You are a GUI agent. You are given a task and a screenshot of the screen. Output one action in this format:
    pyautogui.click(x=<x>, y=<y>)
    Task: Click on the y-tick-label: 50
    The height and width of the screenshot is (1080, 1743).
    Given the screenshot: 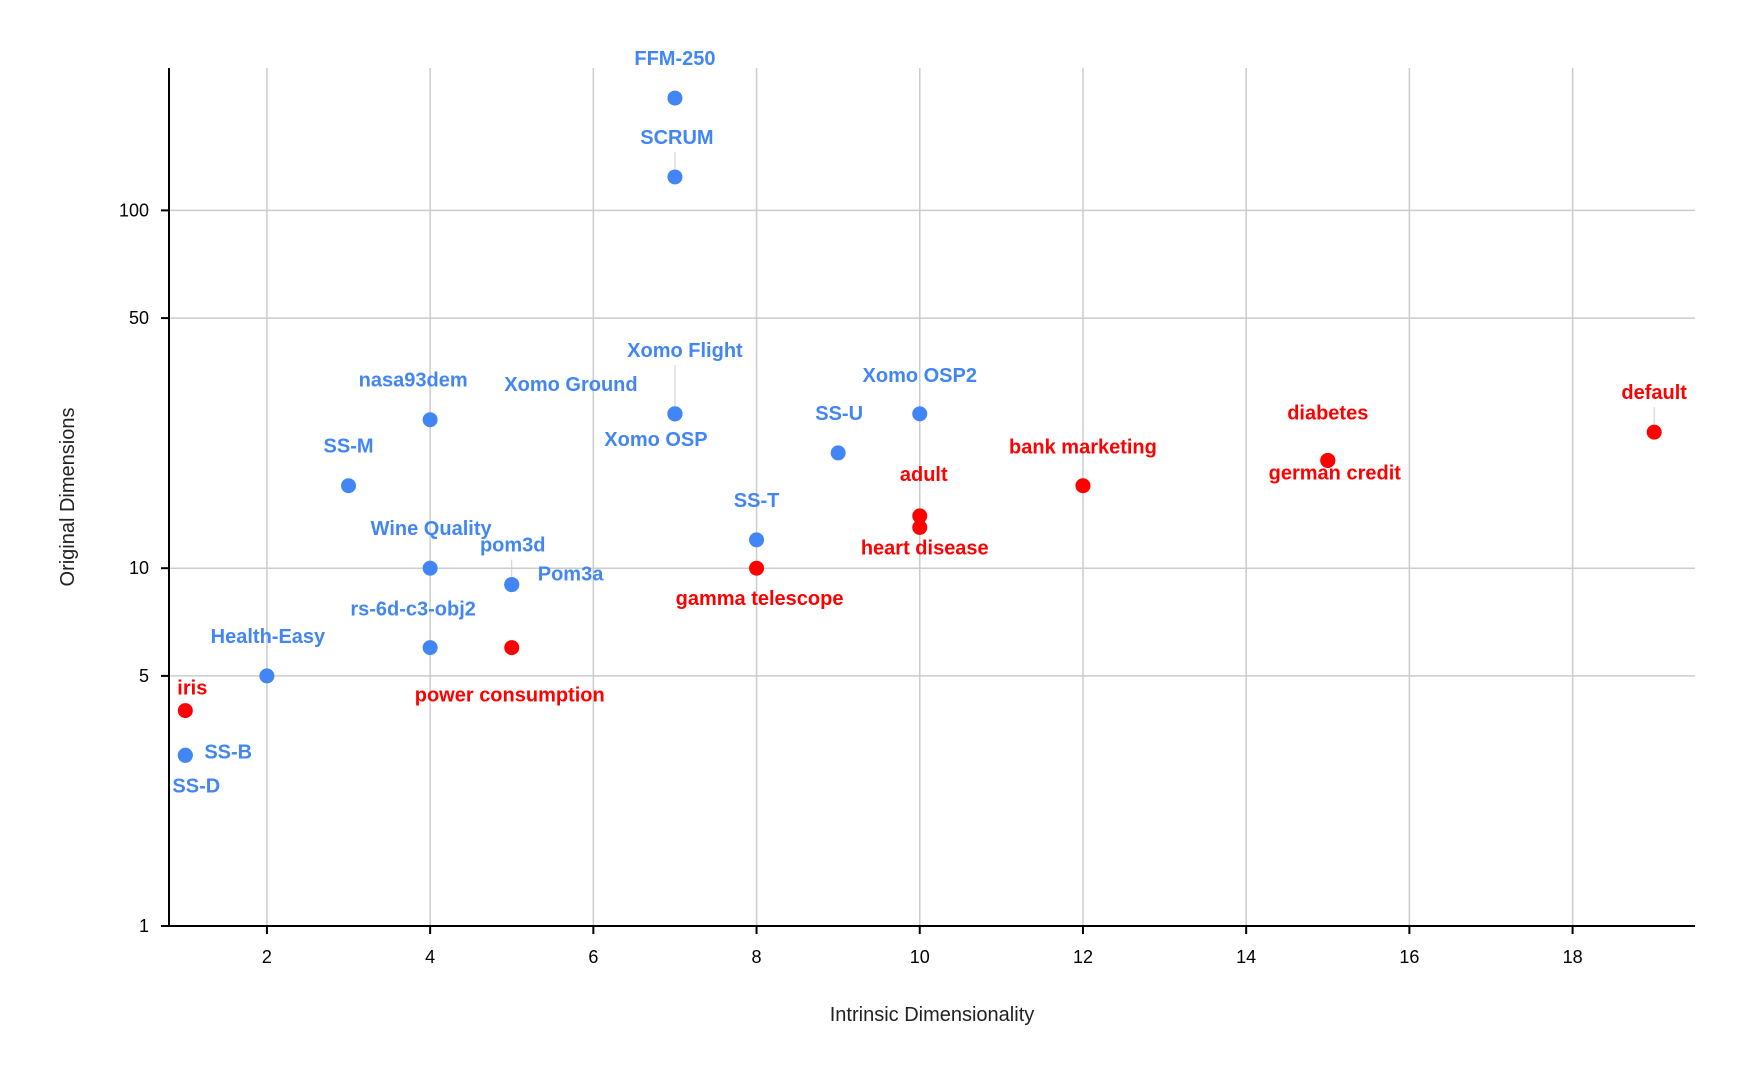 What is the action you would take?
    pyautogui.click(x=139, y=318)
    